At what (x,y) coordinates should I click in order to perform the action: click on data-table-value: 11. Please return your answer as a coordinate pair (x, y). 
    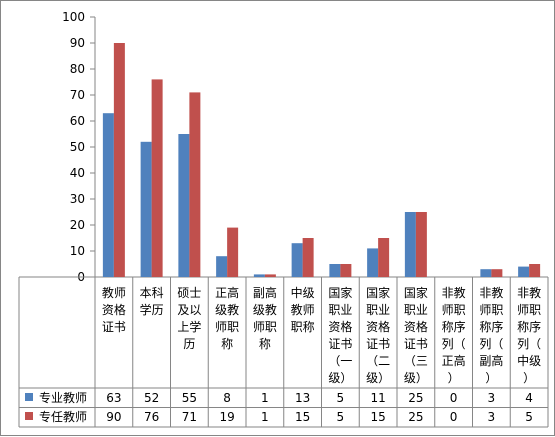
    Looking at the image, I should click on (377, 398).